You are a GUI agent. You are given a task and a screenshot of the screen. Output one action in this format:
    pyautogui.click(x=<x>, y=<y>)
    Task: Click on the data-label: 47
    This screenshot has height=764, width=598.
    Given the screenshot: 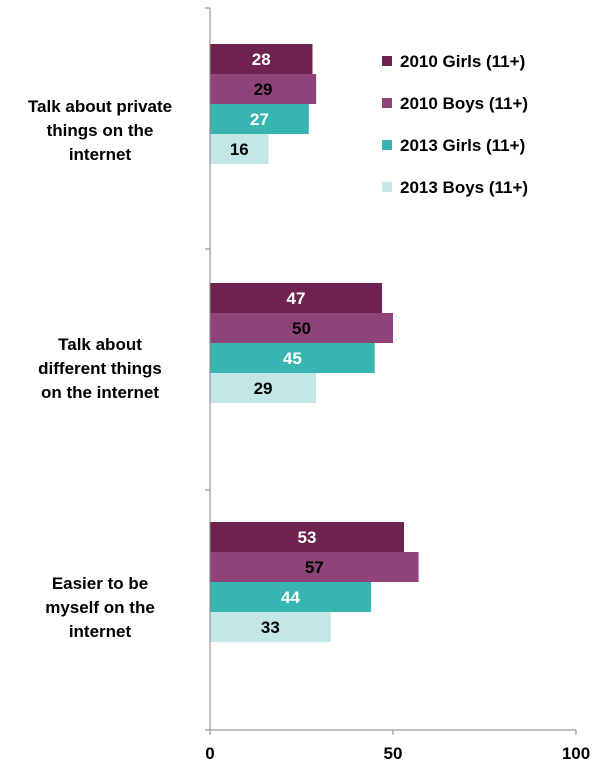 What is the action you would take?
    pyautogui.click(x=296, y=298)
    